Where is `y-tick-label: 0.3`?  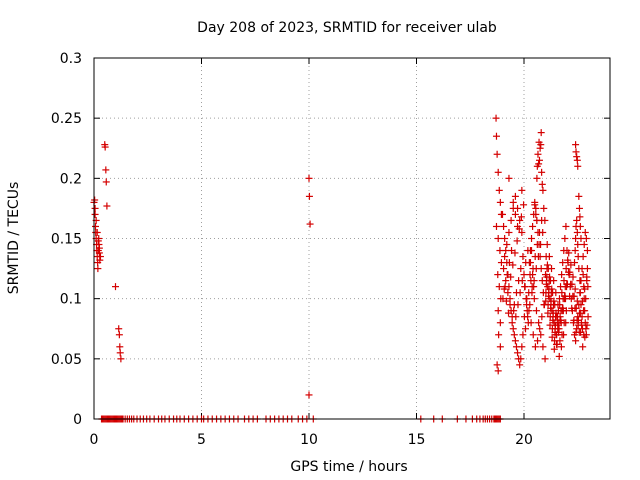
y-tick-label: 0.3 is located at coordinates (71, 59).